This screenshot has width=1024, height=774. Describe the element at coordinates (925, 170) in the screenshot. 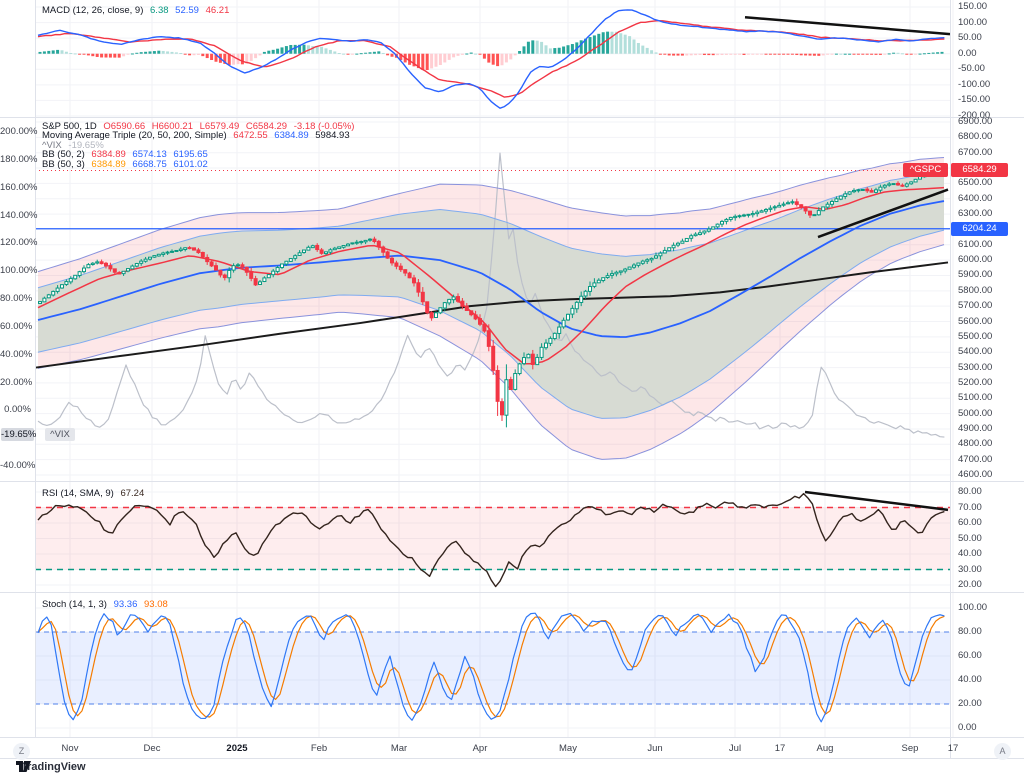

I see `gspc-symbol-tag: ^GSPC` at that location.